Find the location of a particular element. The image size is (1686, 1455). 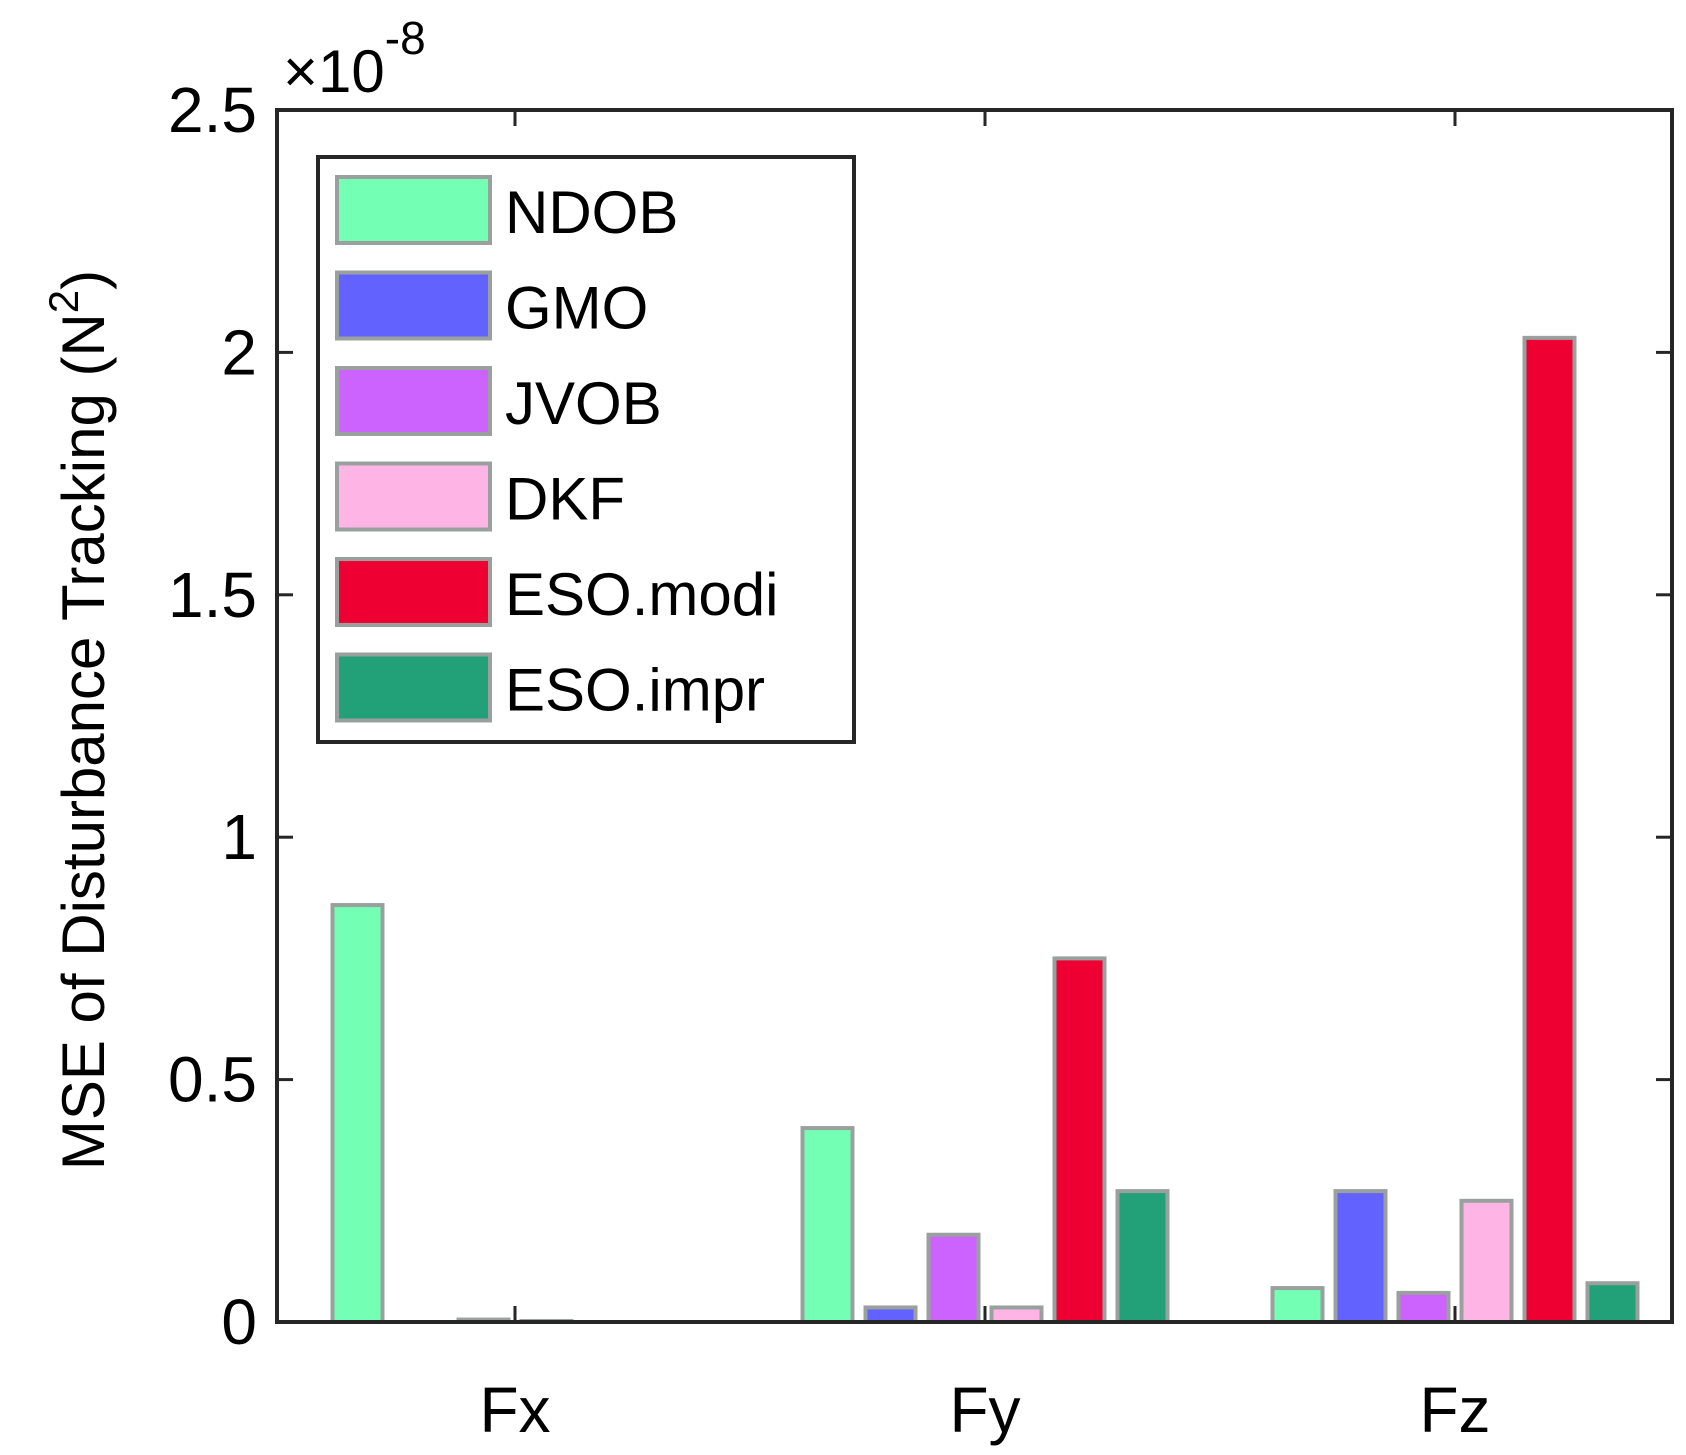

bar-ndob-fy is located at coordinates (827, 1225).